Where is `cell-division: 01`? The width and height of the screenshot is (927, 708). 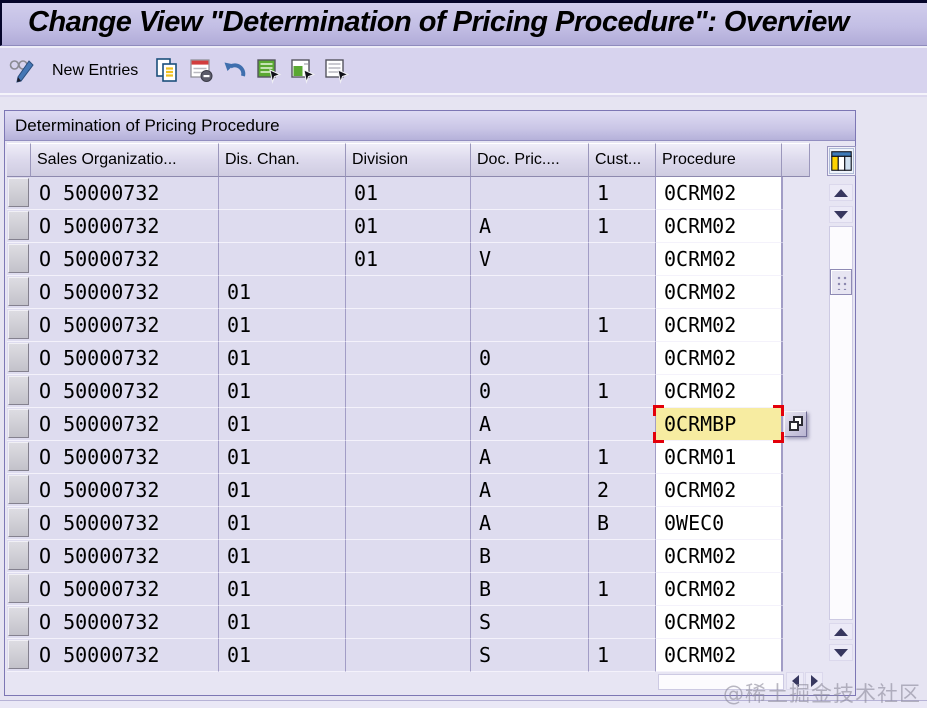 cell-division: 01 is located at coordinates (408, 259).